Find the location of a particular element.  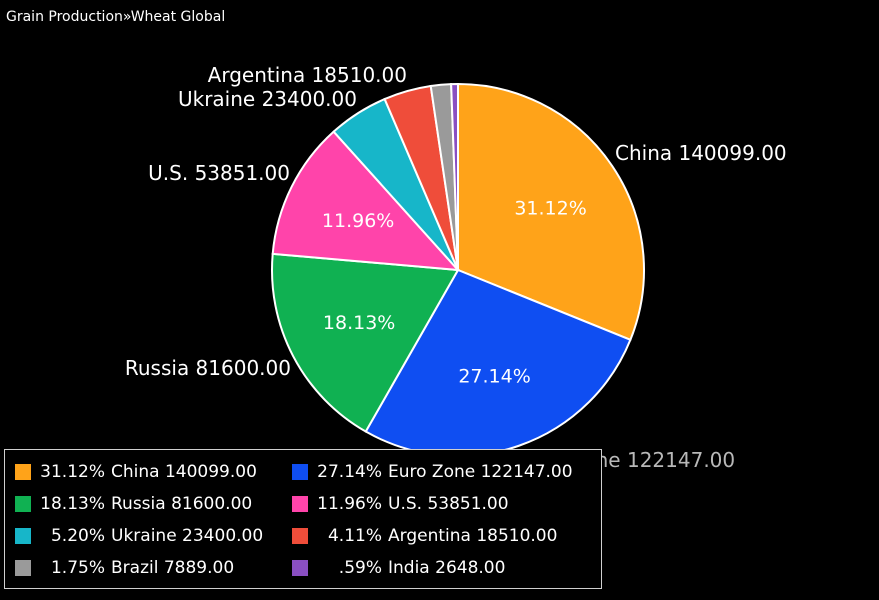

legend-item-ukraine: 5.20% Ukraine 23400.00 is located at coordinates (139, 536).